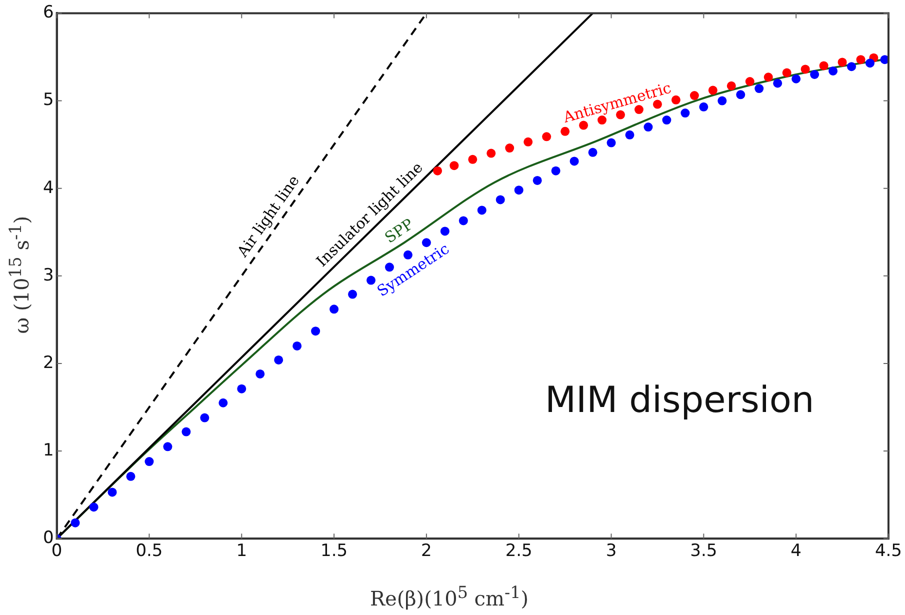  Describe the element at coordinates (449, 597) in the screenshot. I see `x-axis-title: Re(β)(10$^{5}$ cm$^{-1}$)` at that location.